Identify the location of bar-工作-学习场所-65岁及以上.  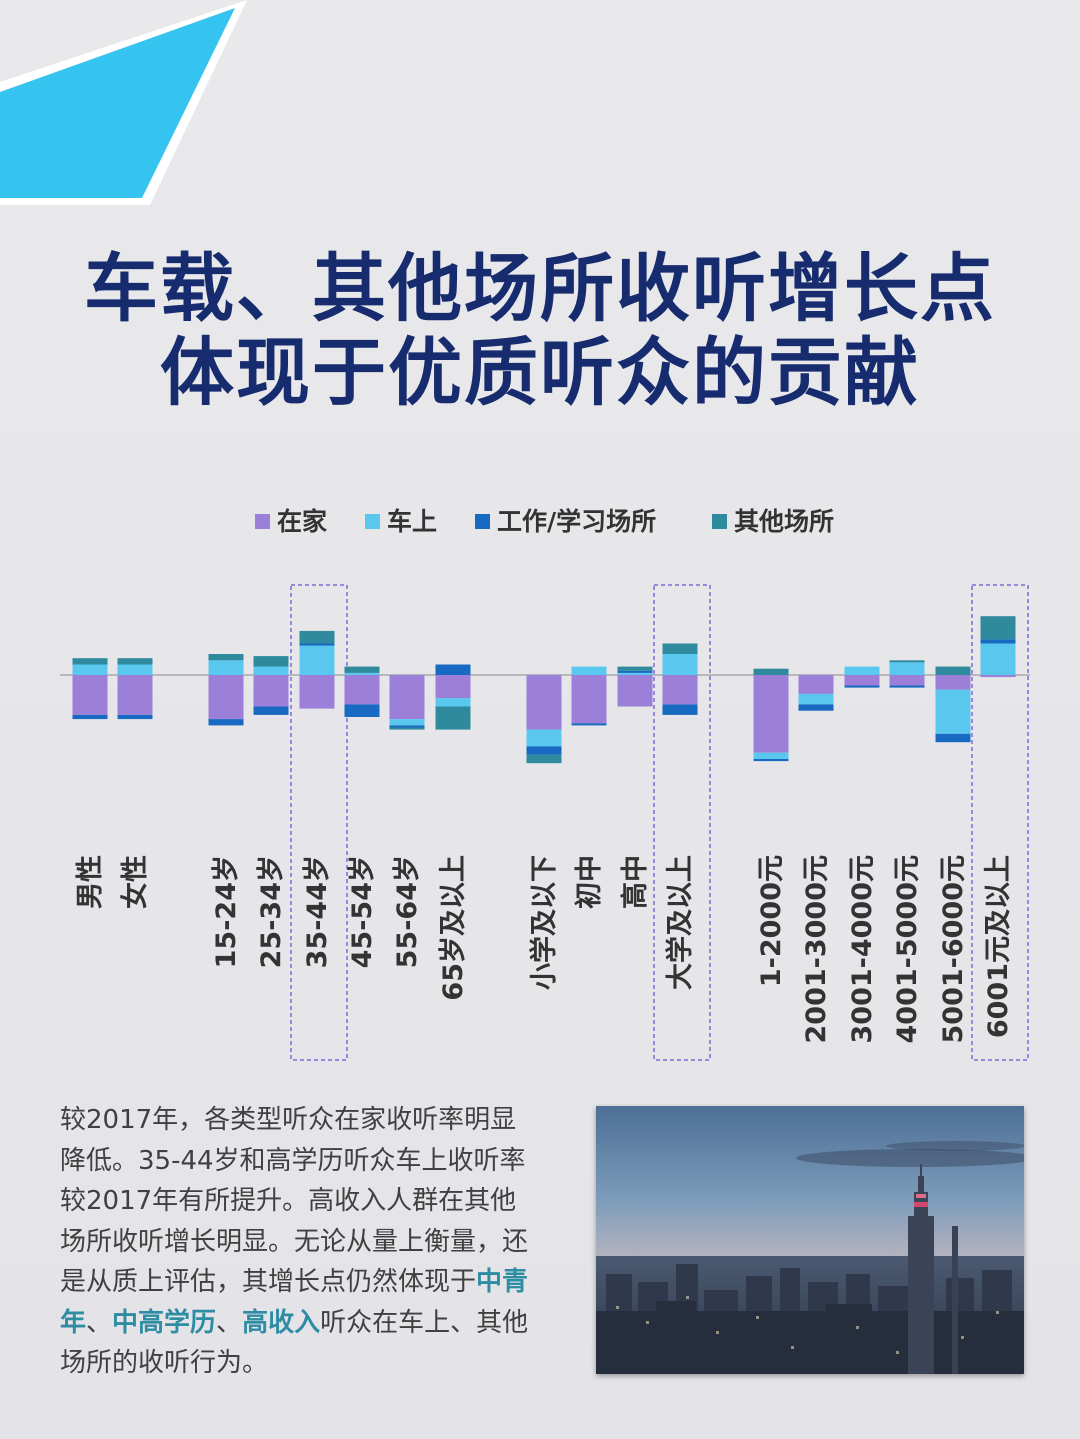
(453, 669).